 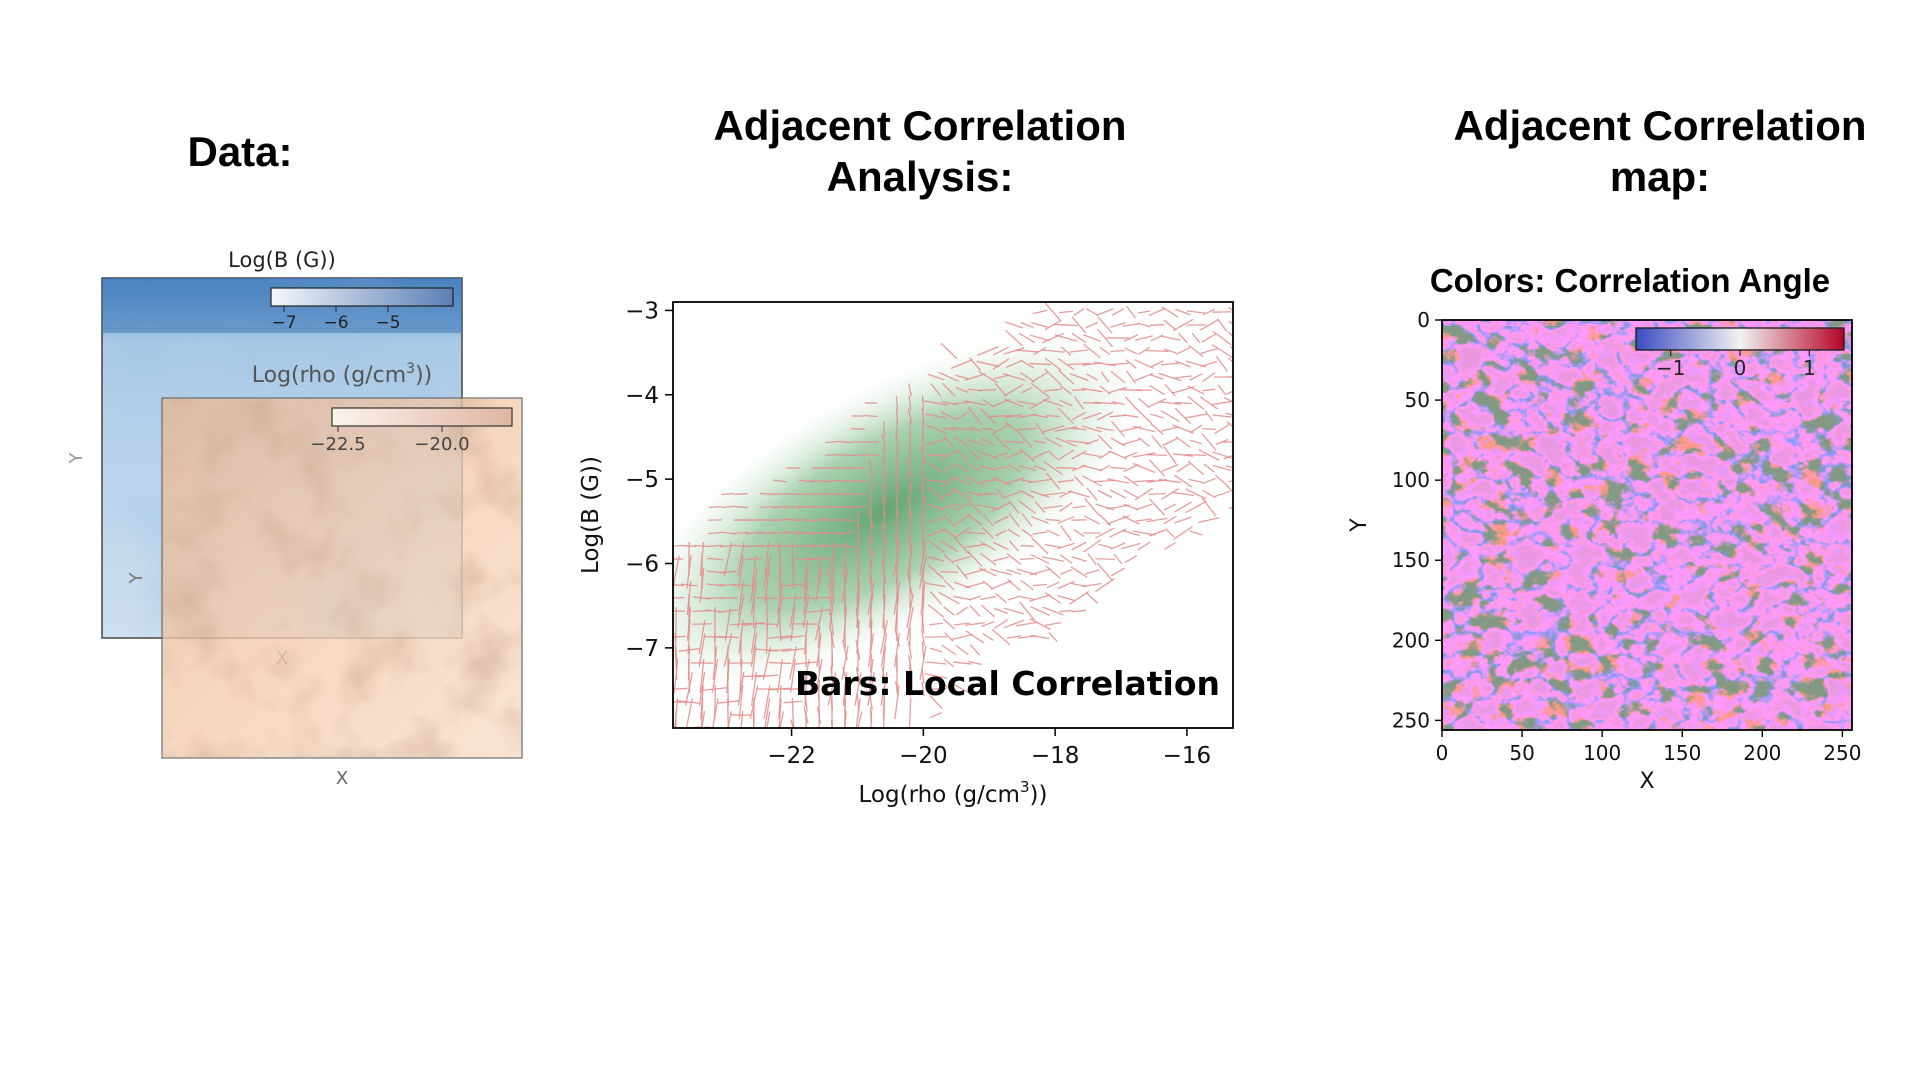 I want to click on map-y-tick-label: 0, so click(x=1423, y=320).